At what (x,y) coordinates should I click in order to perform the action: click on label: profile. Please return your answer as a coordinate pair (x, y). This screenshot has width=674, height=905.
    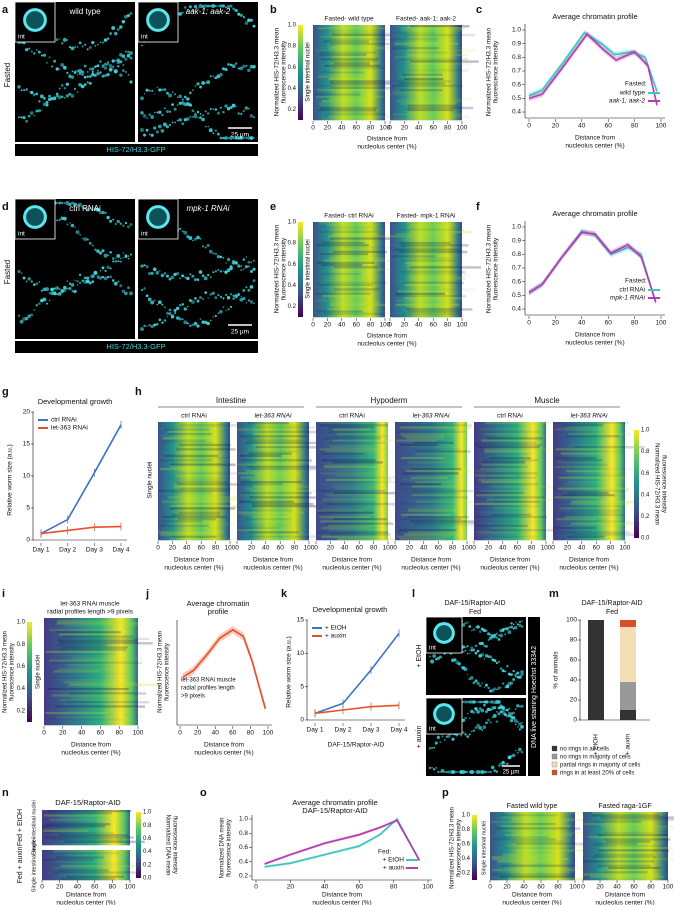
    Looking at the image, I should click on (218, 611).